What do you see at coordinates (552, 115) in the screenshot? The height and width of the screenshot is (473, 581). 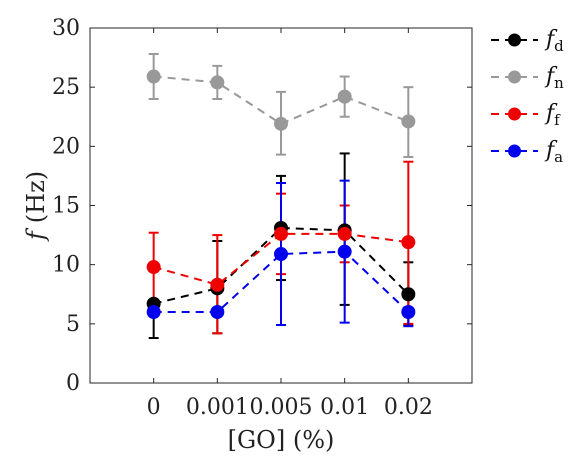 I see `legend-f-label: ff` at bounding box center [552, 115].